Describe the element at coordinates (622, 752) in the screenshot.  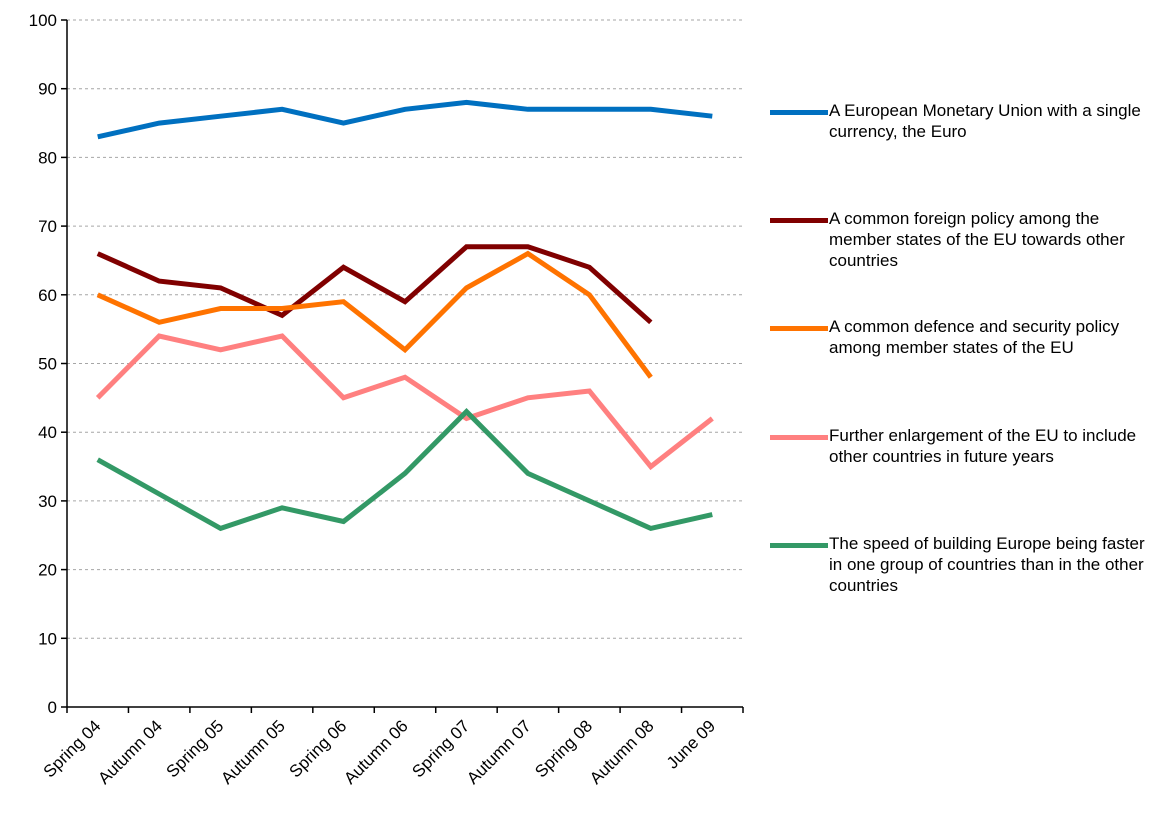
I see `x-tick-label: Autumn 08` at that location.